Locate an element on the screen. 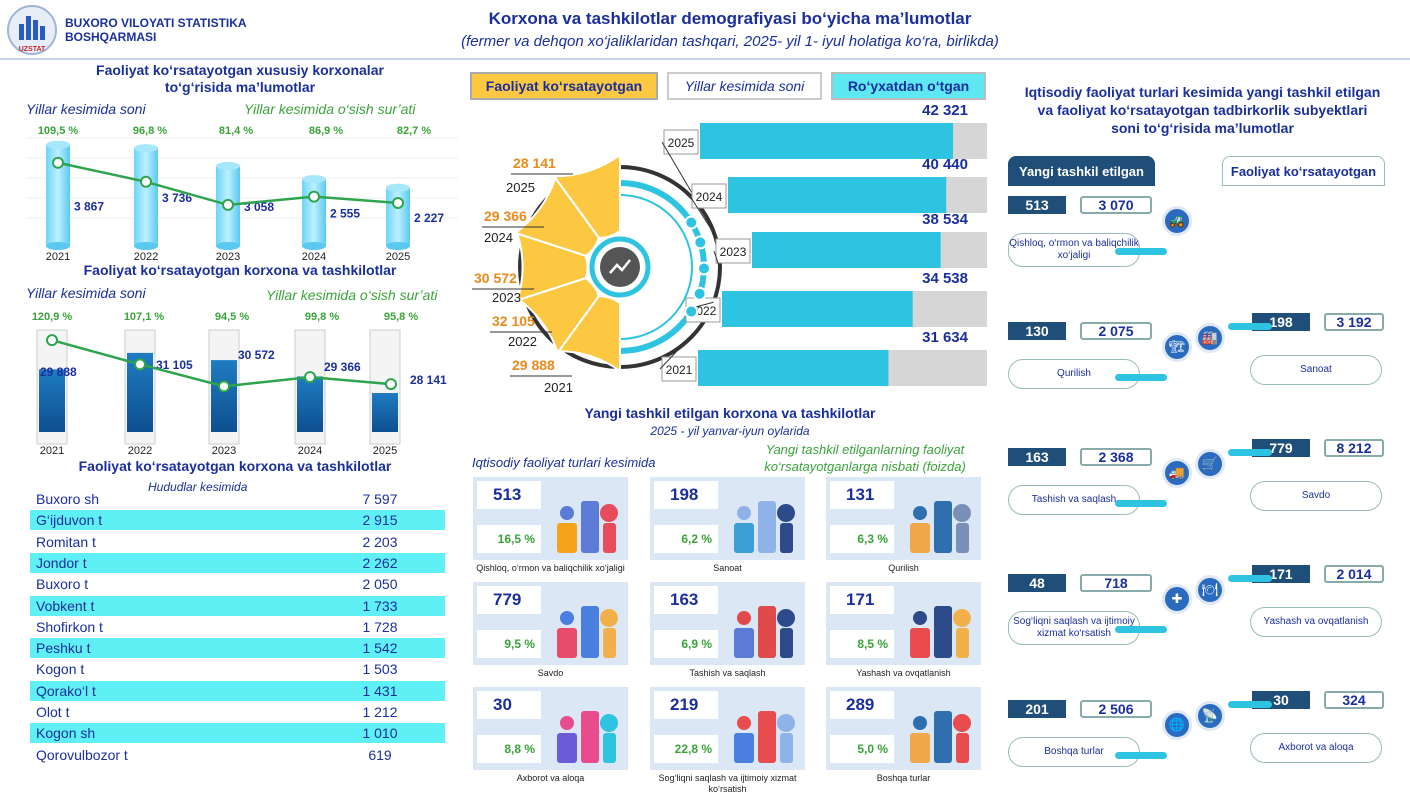 The width and height of the screenshot is (1410, 793). new-count: 513 is located at coordinates (1037, 205).